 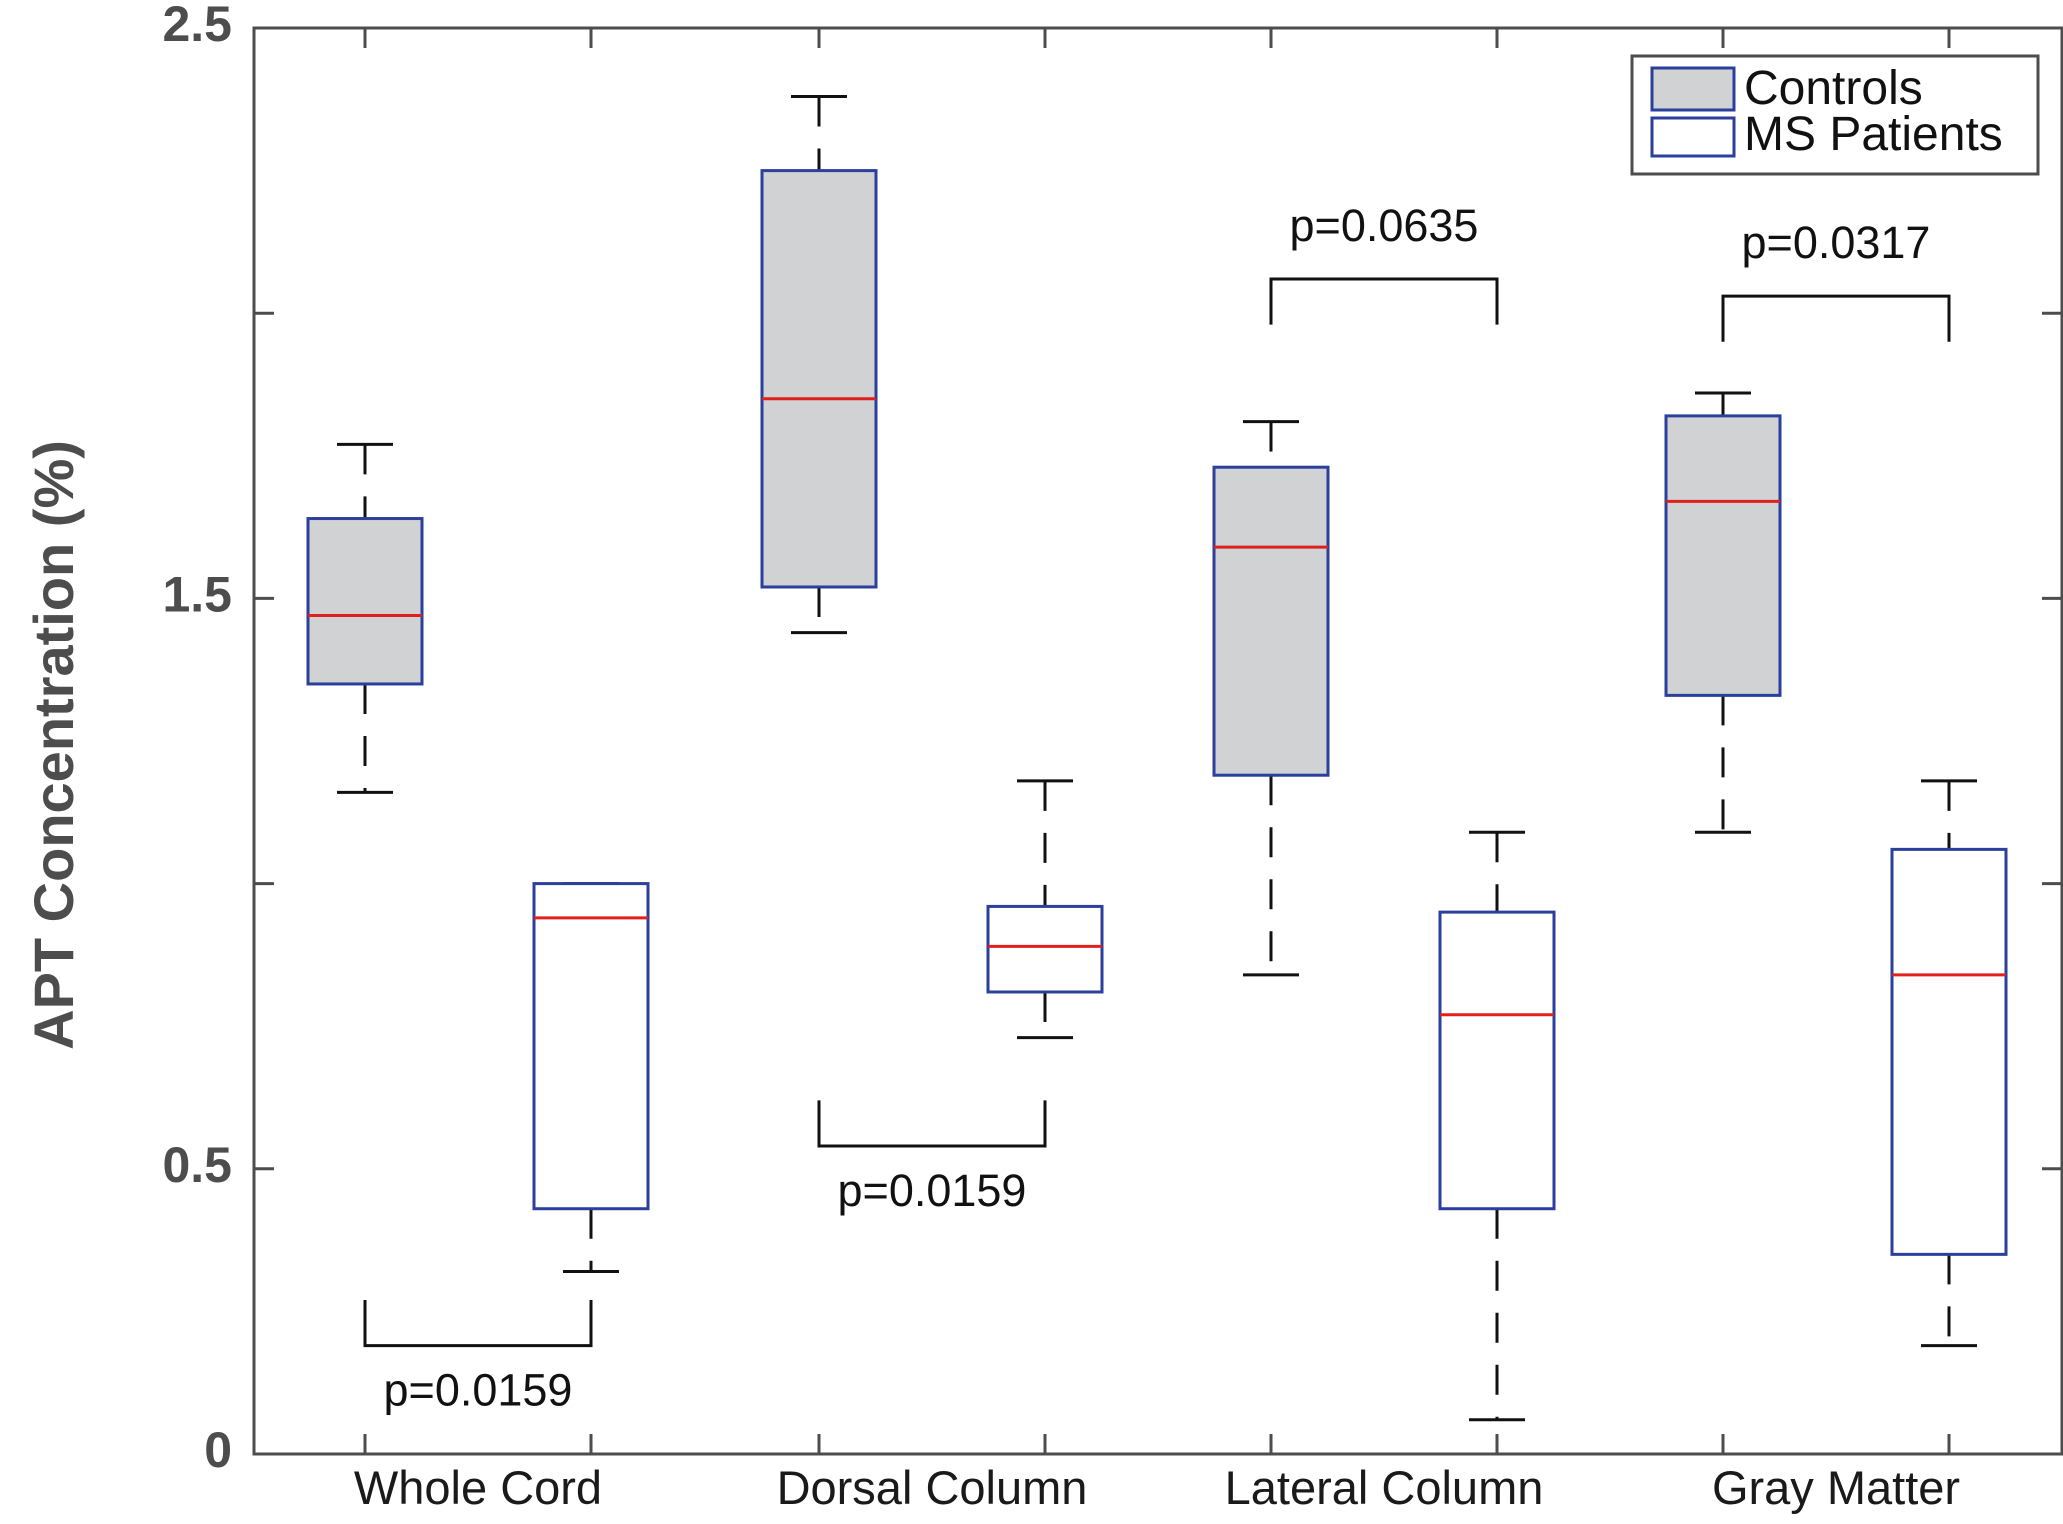 I want to click on significance-bracket: p=0.0635, so click(x=1384, y=262).